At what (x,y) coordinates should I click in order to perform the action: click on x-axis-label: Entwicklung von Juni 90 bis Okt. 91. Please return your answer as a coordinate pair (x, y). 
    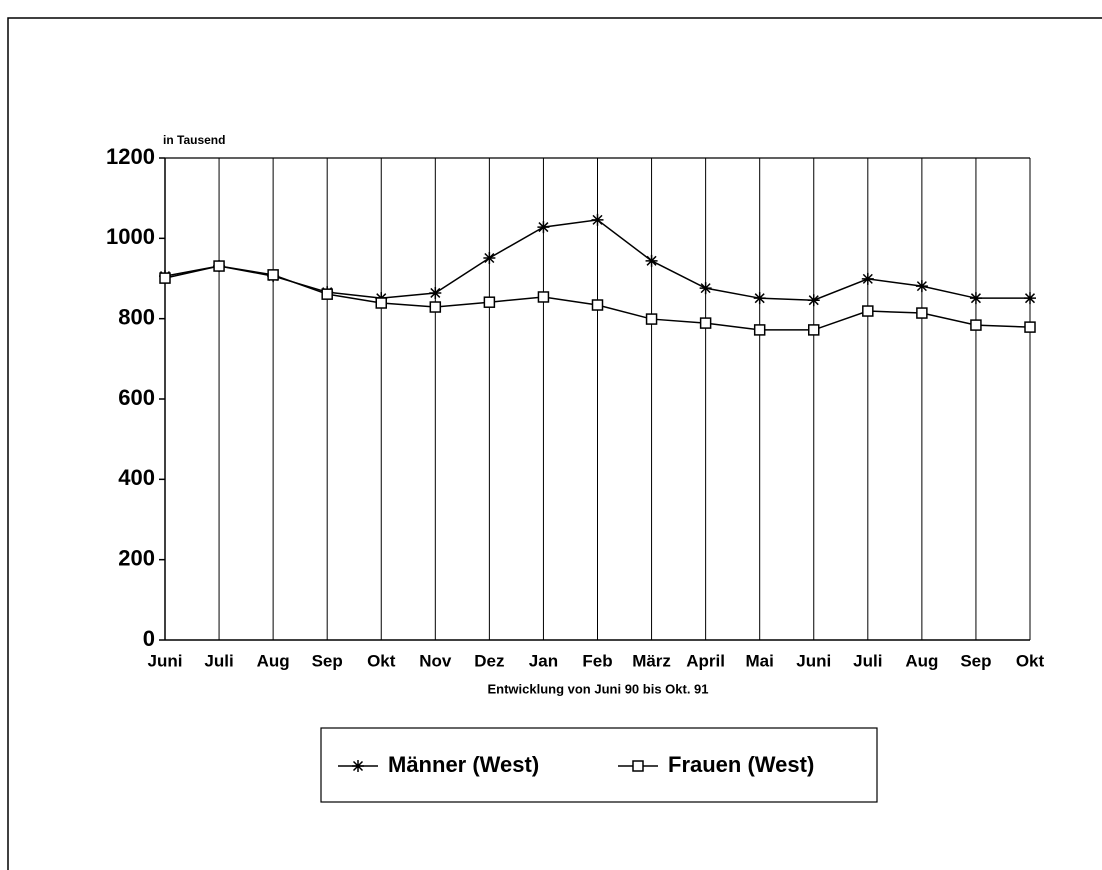
    Looking at the image, I should click on (597, 688).